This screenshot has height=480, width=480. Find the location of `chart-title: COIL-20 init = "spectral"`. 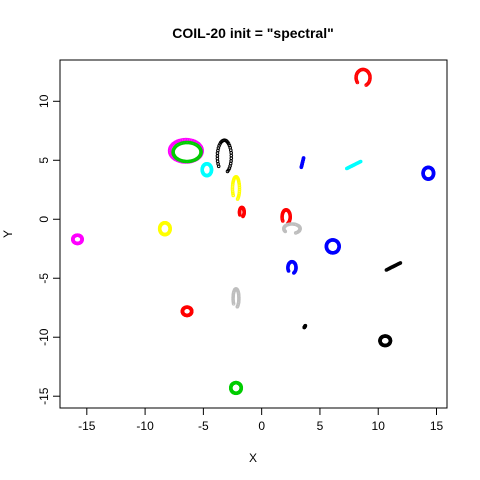

chart-title: COIL-20 init = "spectral" is located at coordinates (253, 33).